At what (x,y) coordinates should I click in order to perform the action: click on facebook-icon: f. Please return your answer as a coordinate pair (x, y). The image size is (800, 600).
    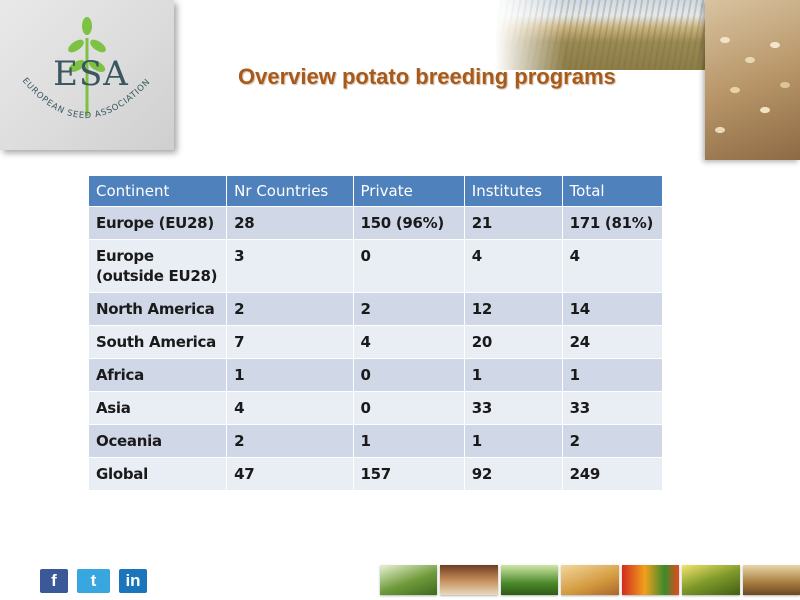
    Looking at the image, I should click on (54, 581).